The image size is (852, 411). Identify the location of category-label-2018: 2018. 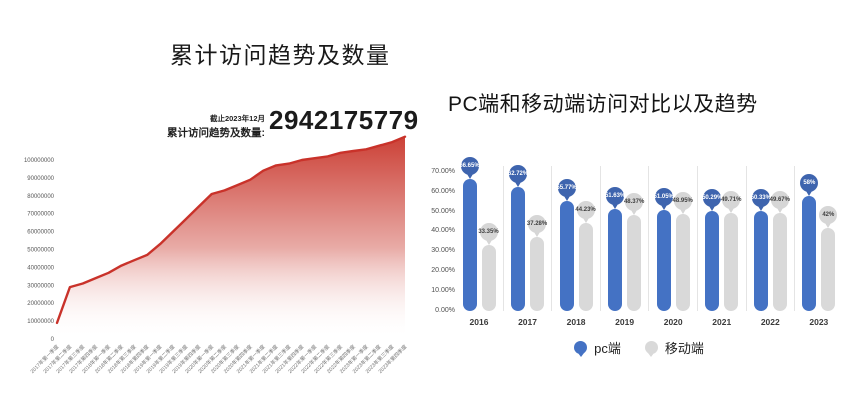
(576, 322).